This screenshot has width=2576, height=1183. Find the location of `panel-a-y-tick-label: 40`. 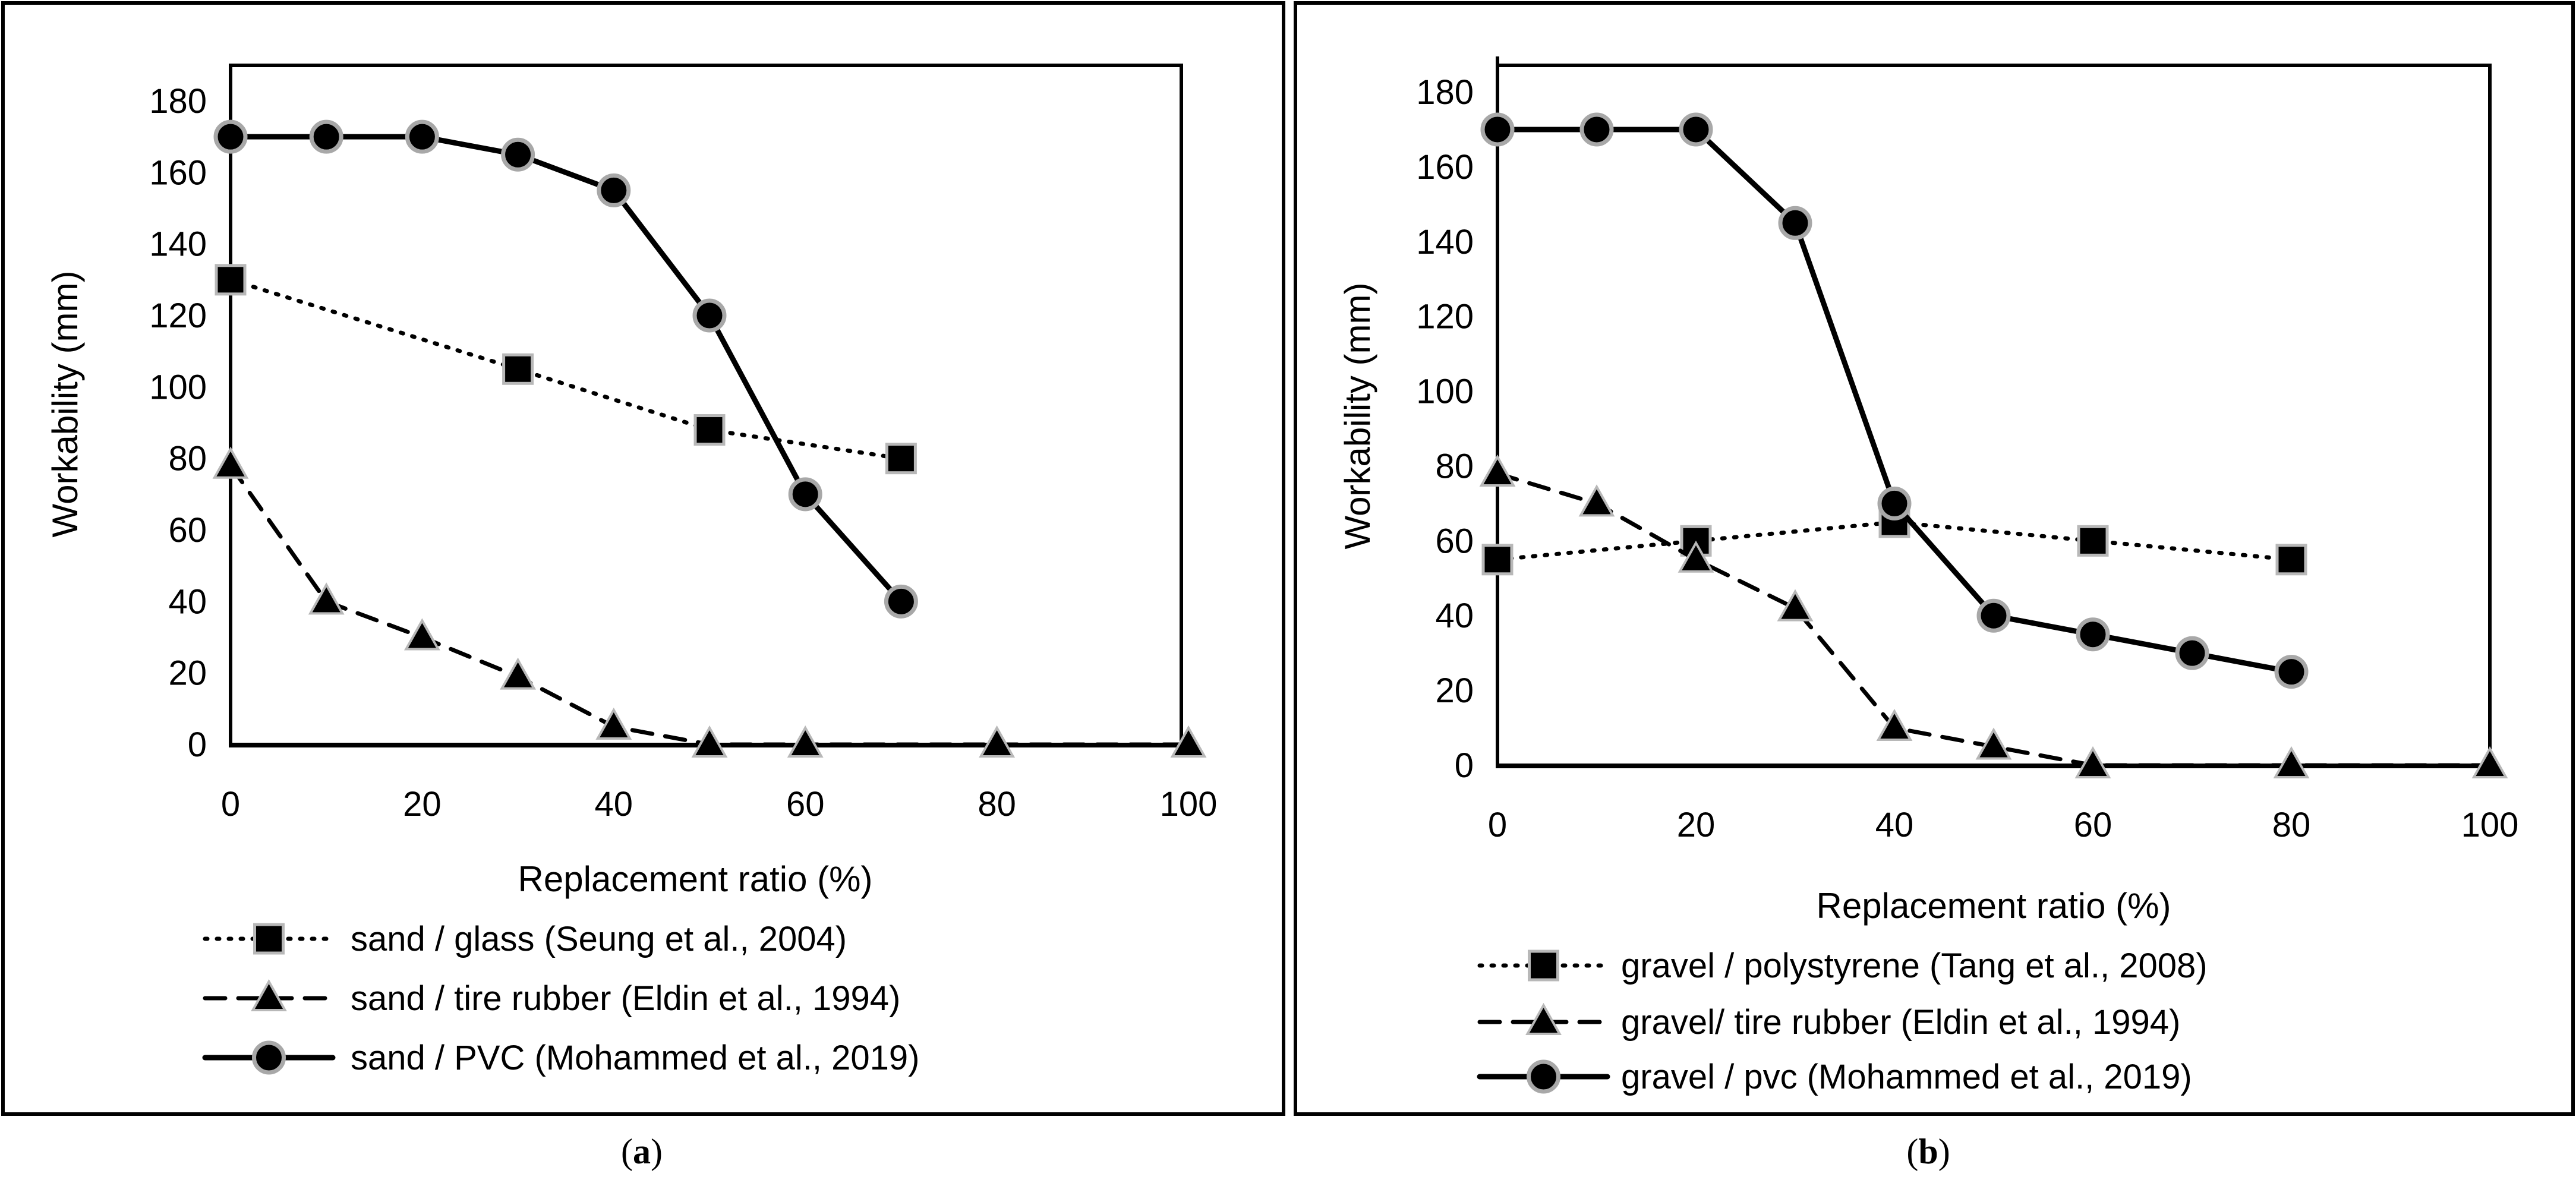

panel-a-y-tick-label: 40 is located at coordinates (187, 601).